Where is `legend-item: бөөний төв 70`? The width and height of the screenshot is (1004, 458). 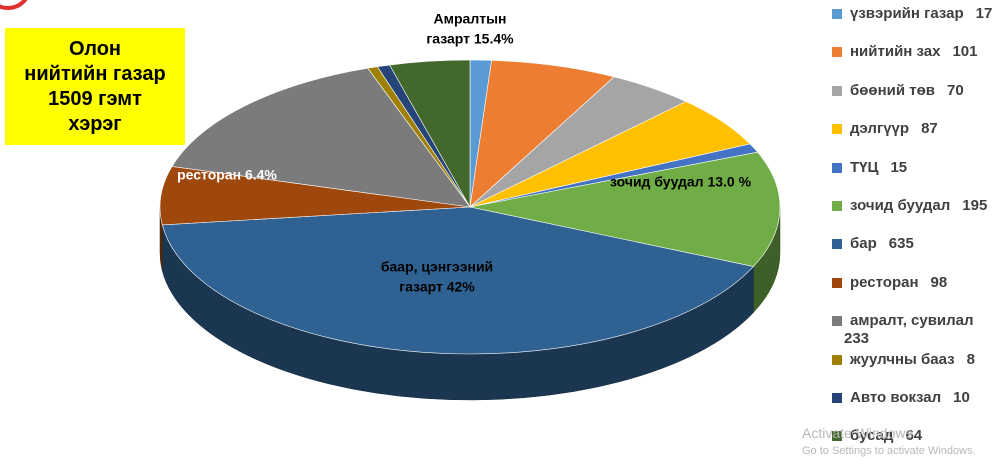
legend-item: бөөний төв 70 is located at coordinates (914, 91).